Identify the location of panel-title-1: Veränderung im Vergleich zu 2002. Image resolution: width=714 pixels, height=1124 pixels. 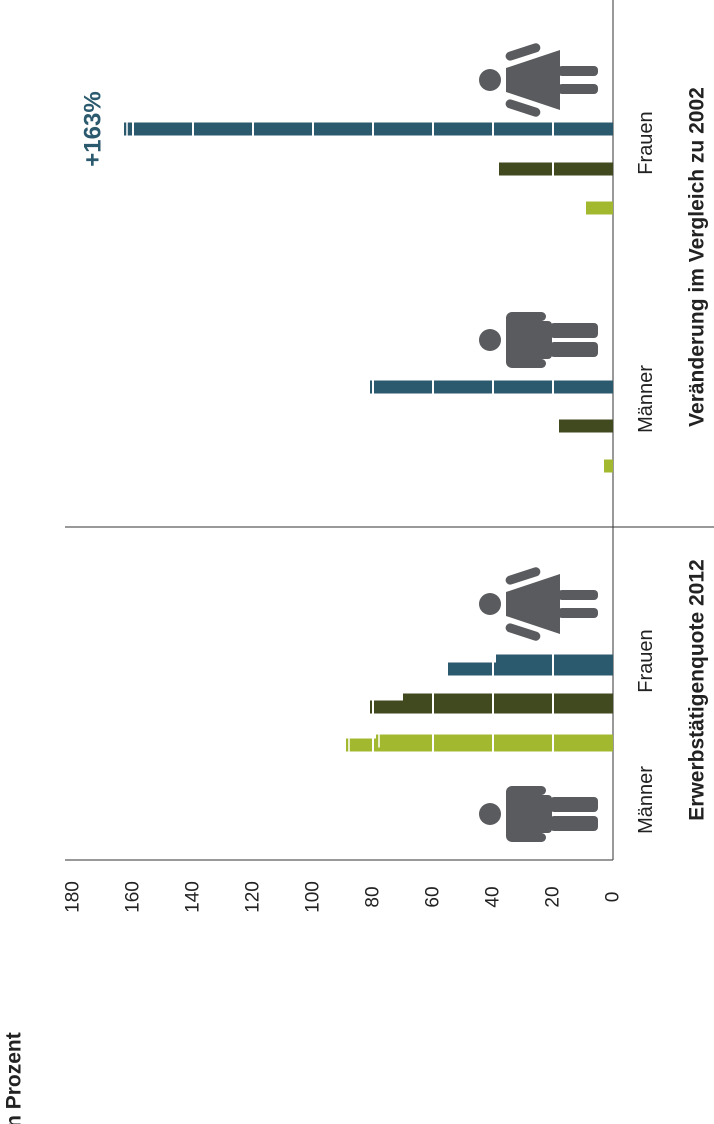
(697, 257).